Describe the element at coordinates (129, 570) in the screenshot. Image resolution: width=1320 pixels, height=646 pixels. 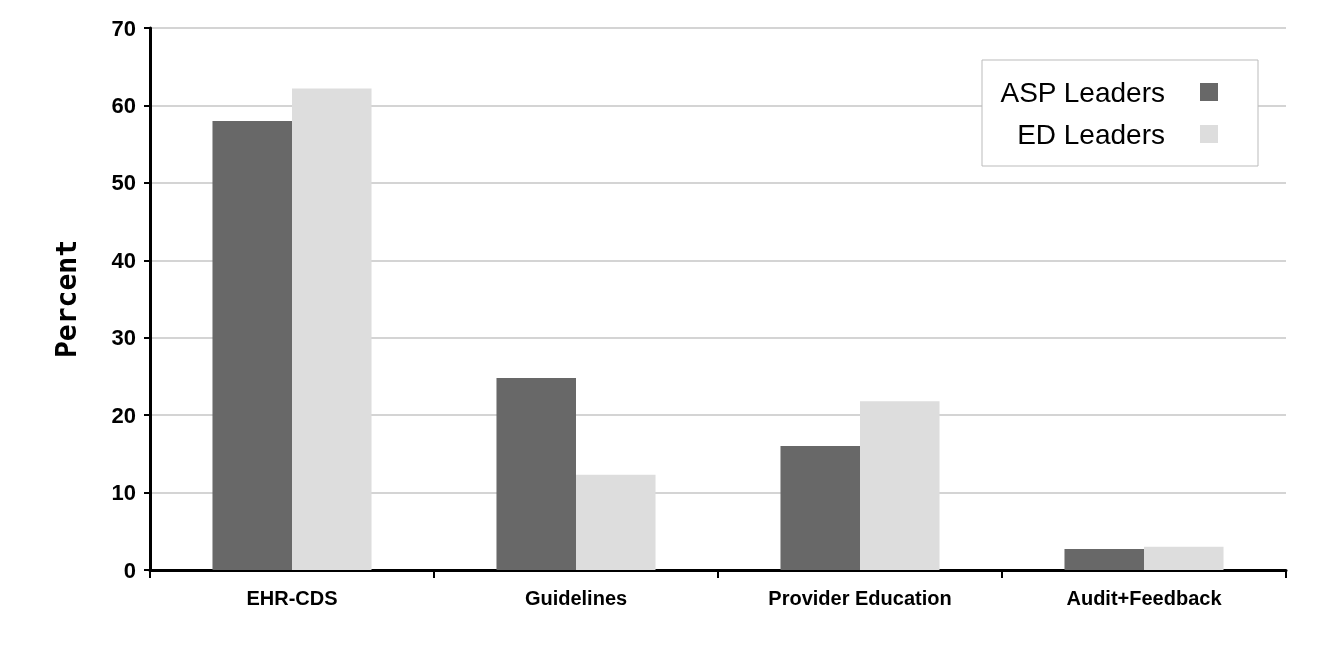
I see `y-tick-label: 0` at that location.